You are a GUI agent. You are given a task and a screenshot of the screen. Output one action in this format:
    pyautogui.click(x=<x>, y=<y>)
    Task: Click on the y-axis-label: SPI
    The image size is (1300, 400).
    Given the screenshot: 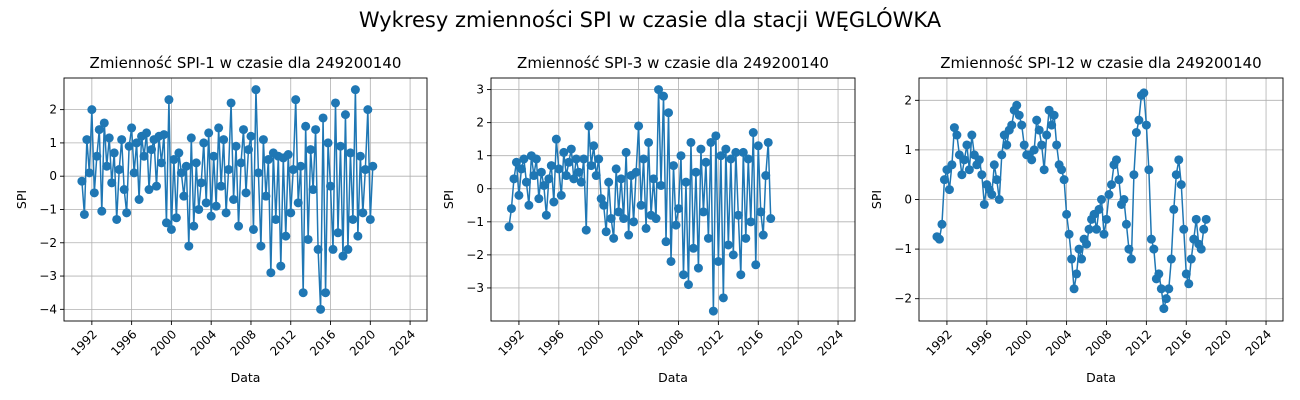 What is the action you would take?
    pyautogui.click(x=21, y=199)
    